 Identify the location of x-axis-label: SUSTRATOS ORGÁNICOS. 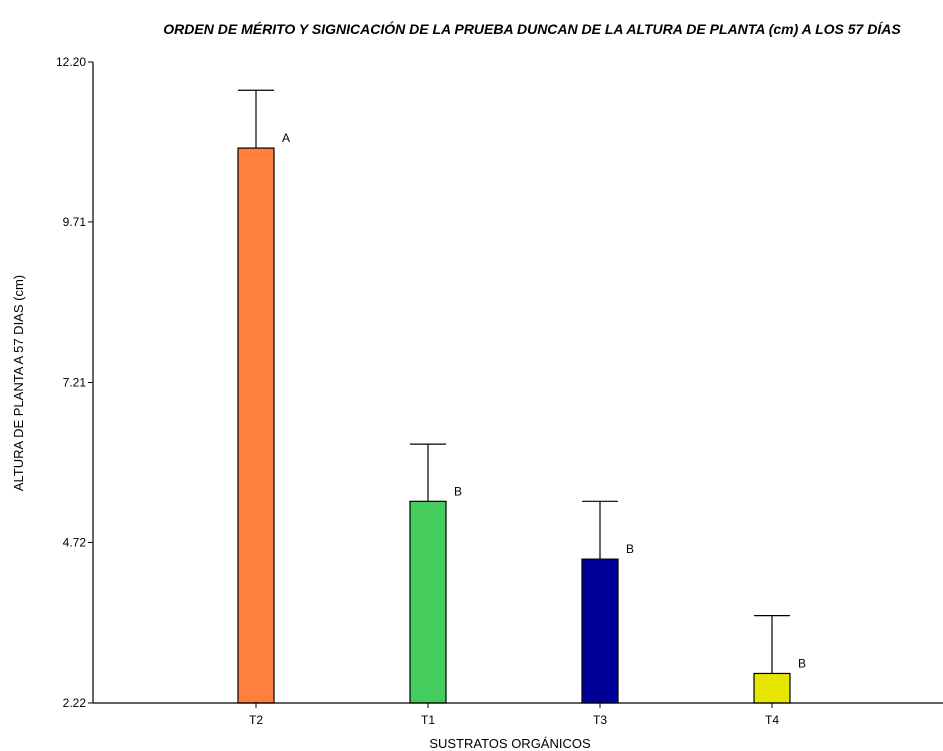
(510, 743).